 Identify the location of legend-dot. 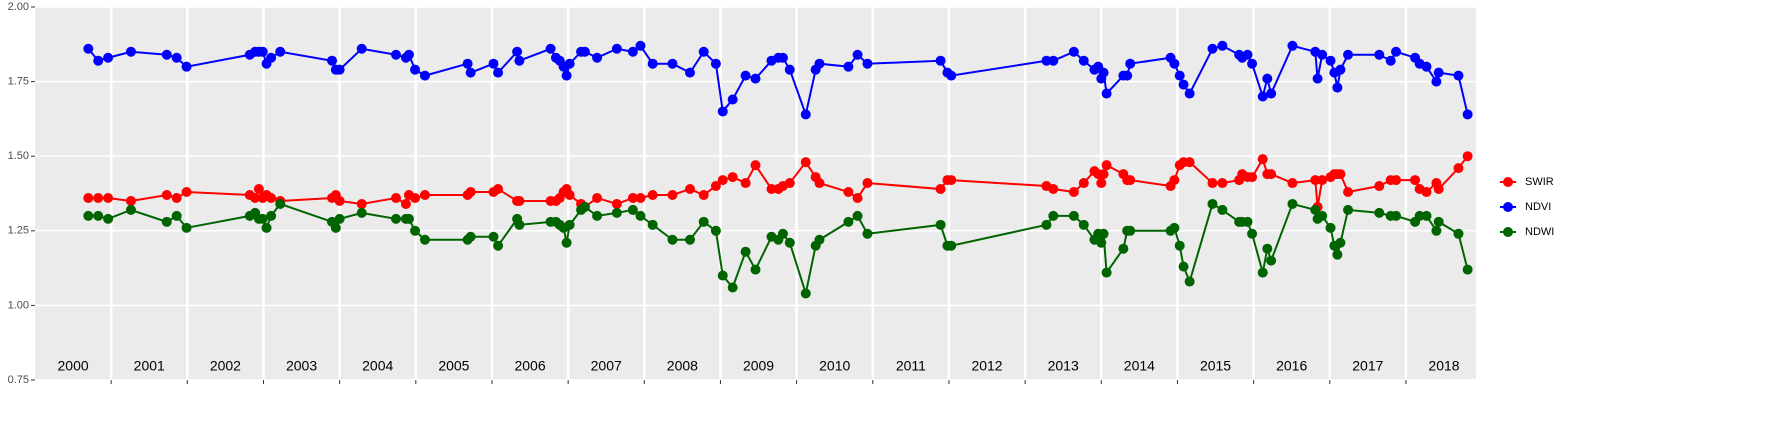
(1508, 182).